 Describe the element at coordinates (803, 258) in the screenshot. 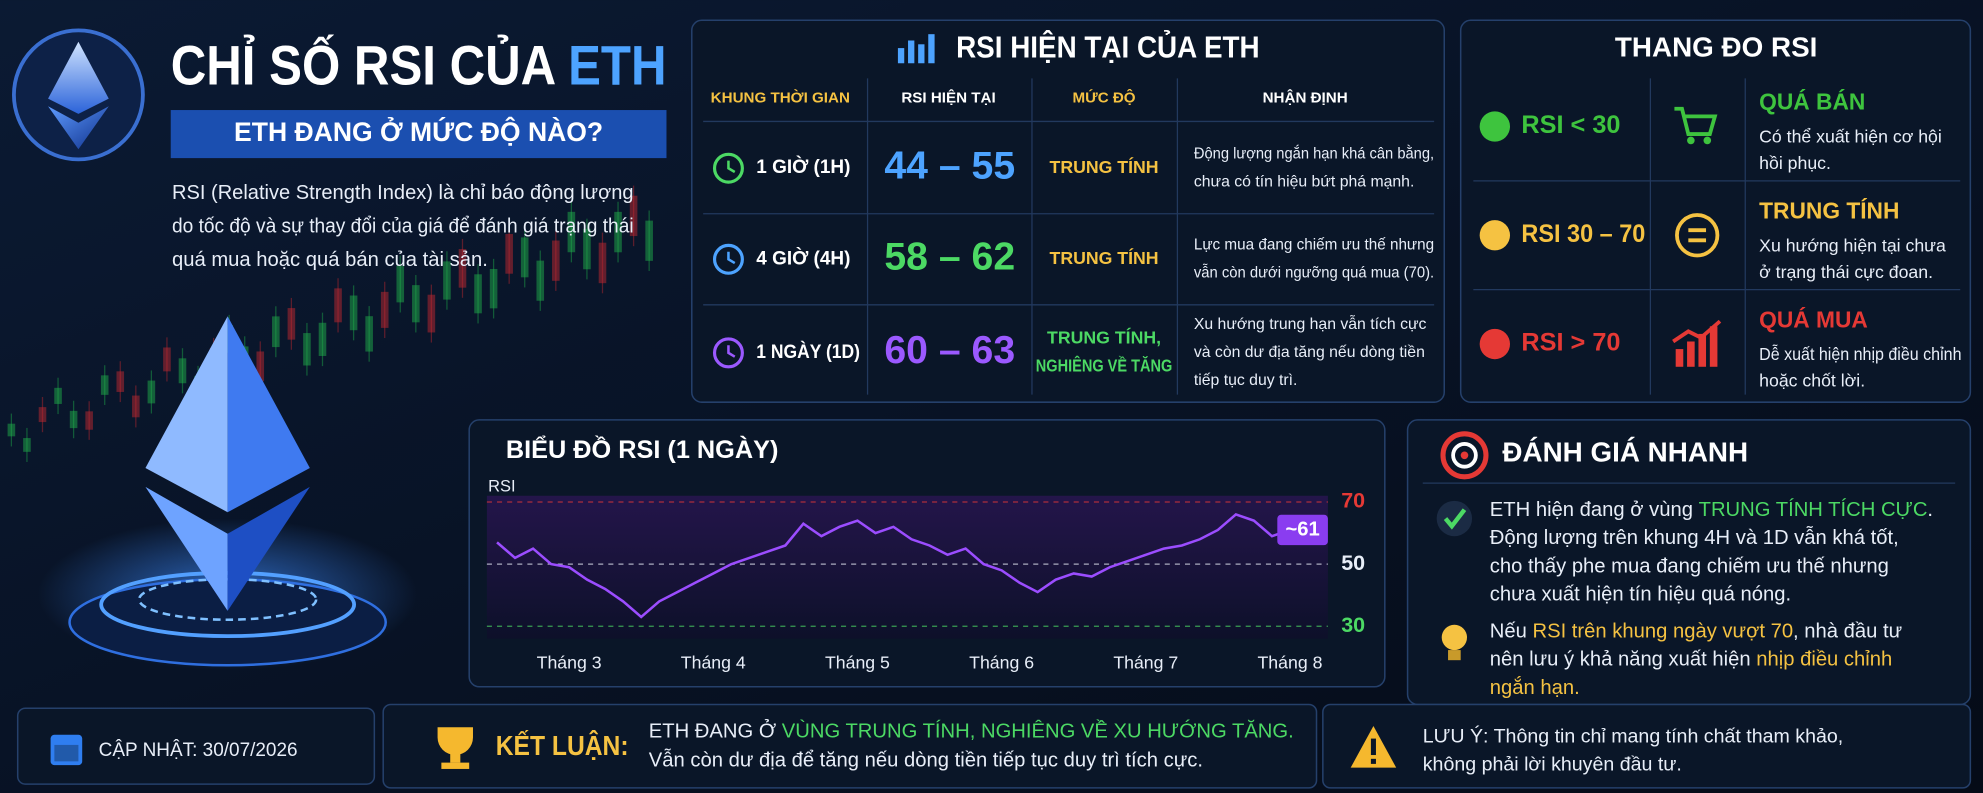

I see `timeframe: 4 GIỜ (4H)` at that location.